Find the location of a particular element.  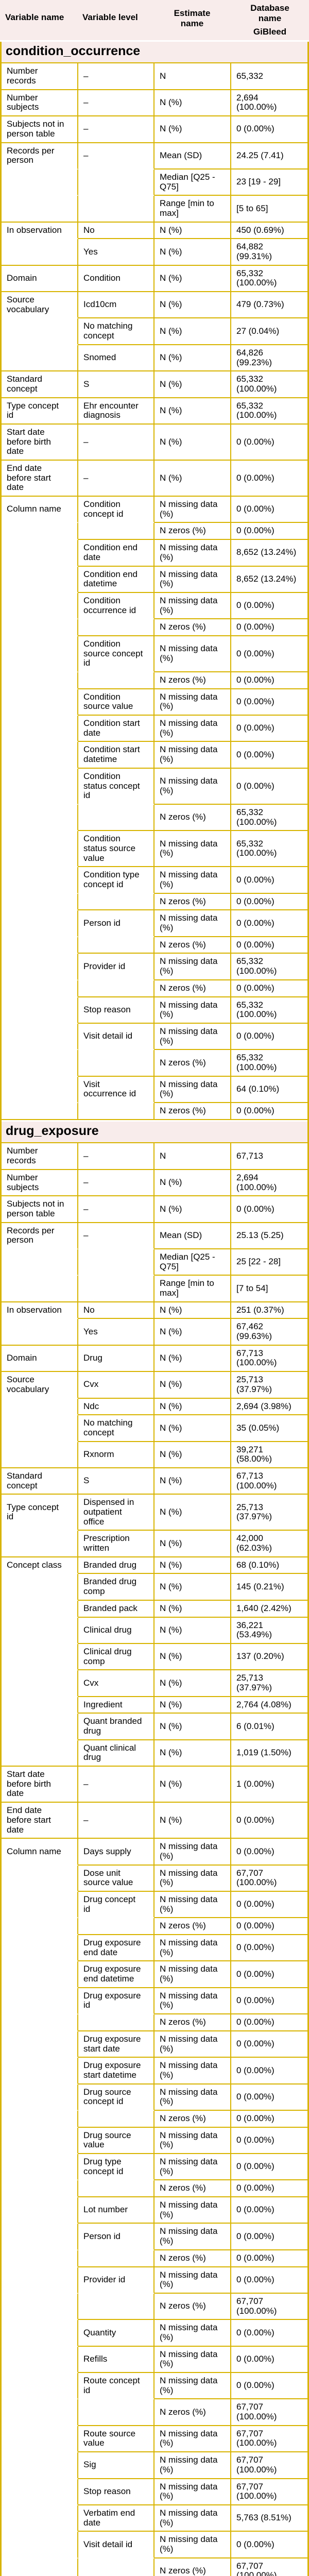

variable-name-cell: Subjects not in person table is located at coordinates (40, 1209).